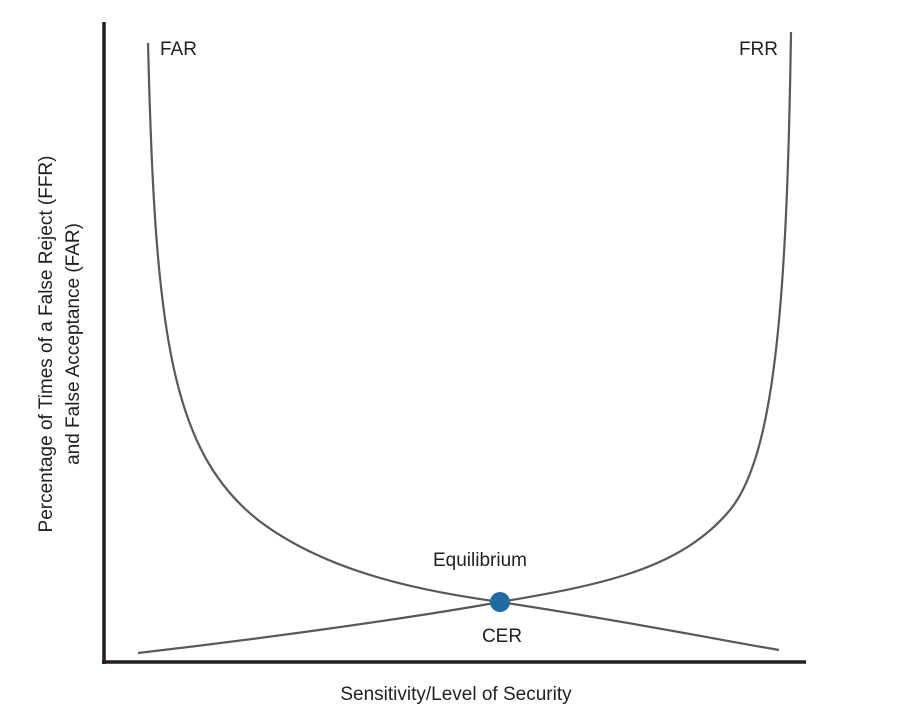  I want to click on cer-point, so click(500, 602).